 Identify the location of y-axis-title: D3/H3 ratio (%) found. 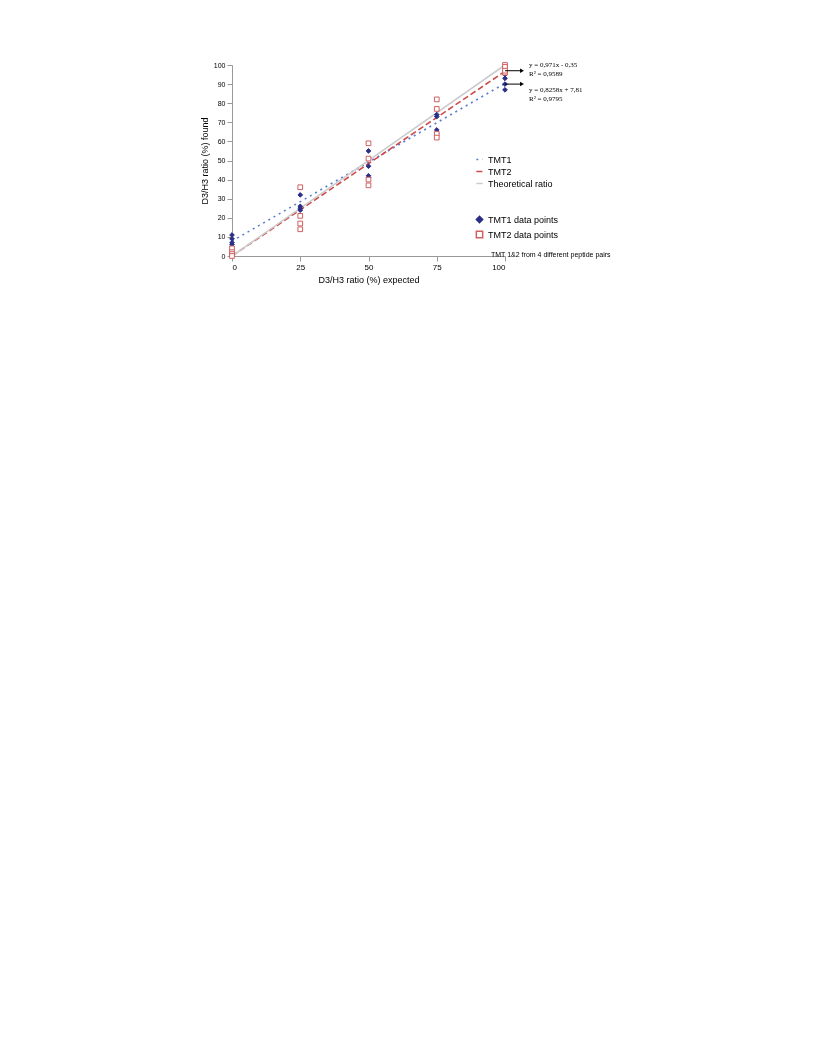
(204, 161).